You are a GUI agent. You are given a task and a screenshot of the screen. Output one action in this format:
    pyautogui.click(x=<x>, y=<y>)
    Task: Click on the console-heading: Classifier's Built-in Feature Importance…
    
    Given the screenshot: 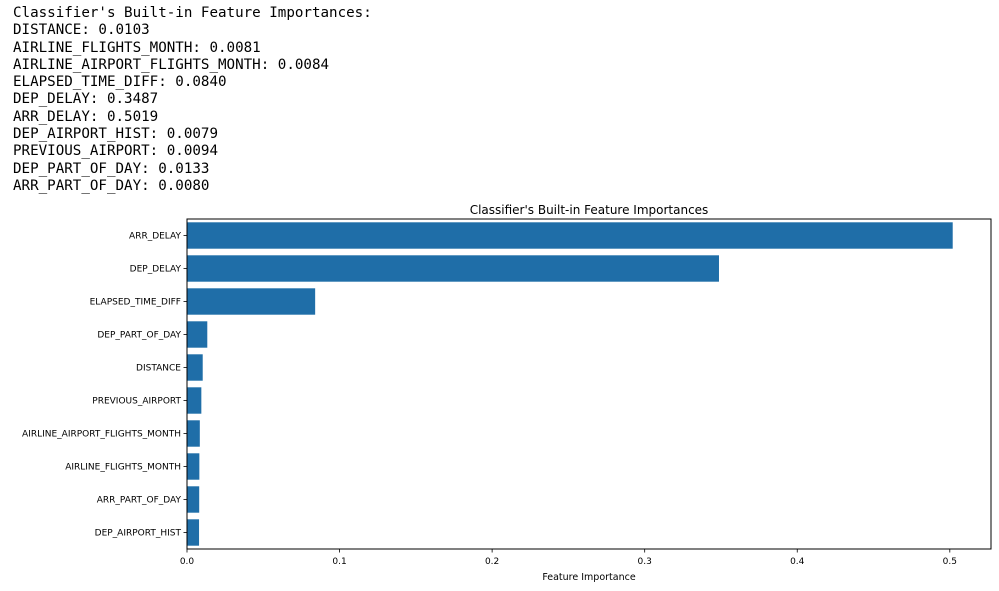 What is the action you would take?
    pyautogui.click(x=192, y=13)
    